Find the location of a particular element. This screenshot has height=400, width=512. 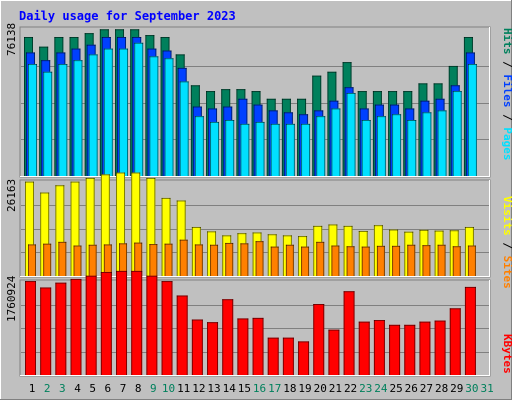

chart-title: Daily usage for September 2023 is located at coordinates (127, 16).